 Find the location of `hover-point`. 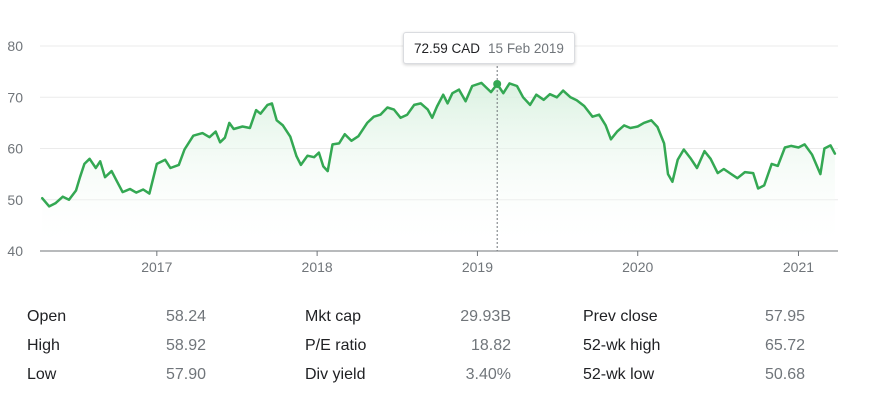

hover-point is located at coordinates (497, 83).